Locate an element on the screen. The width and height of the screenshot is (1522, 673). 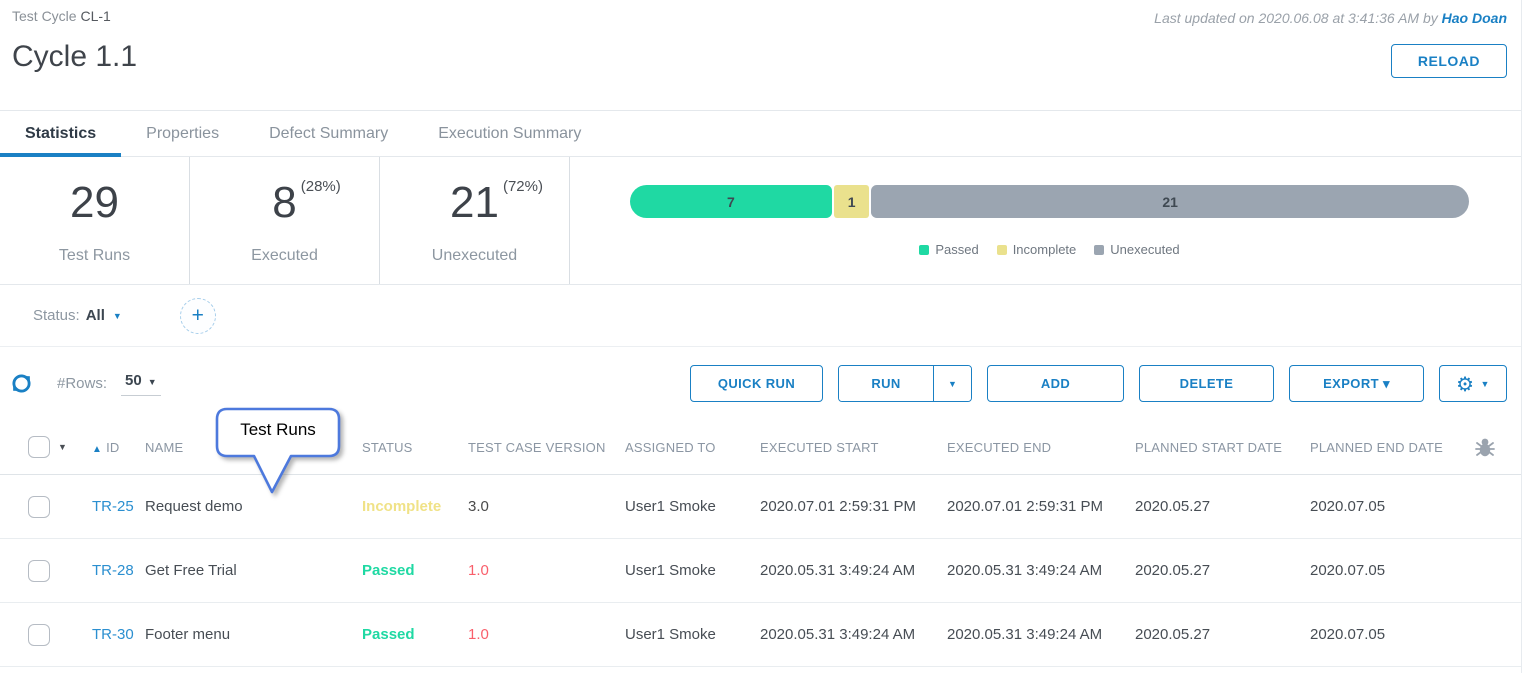
stat-executed: 8 (28%) Executed is located at coordinates (285, 220).